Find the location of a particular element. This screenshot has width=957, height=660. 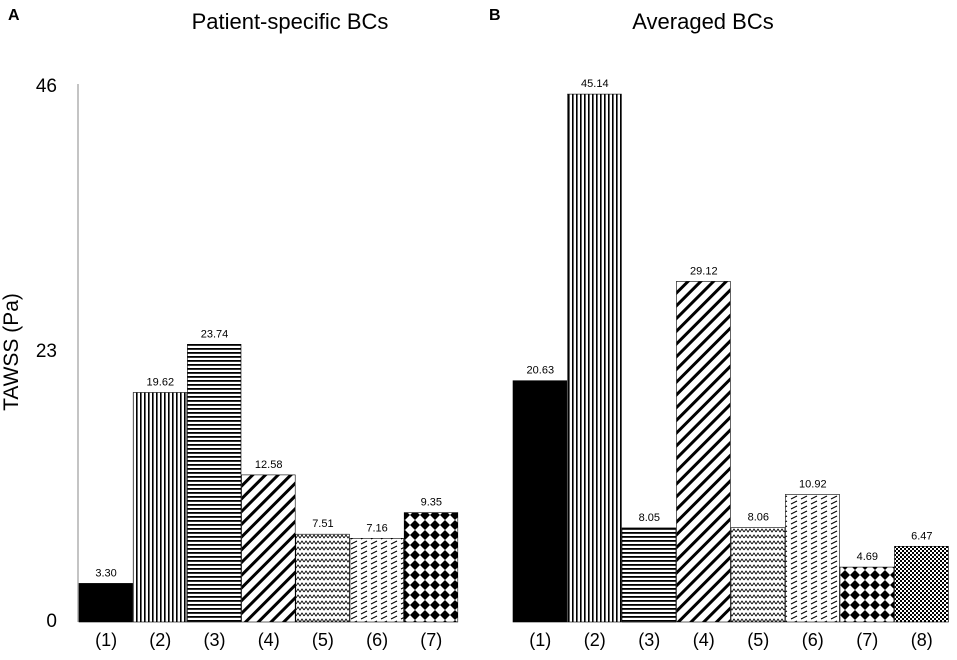

panel-a-value-label-6: 7.16 is located at coordinates (376, 528).